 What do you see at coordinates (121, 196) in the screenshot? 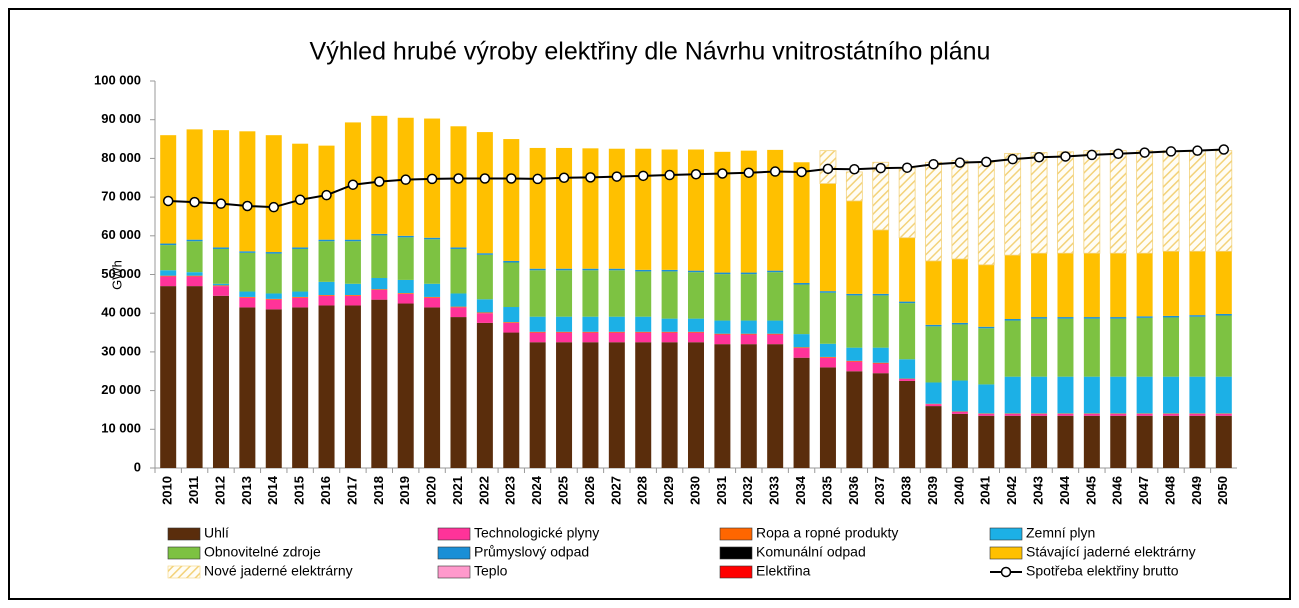
I see `y-tick-label: 70 000` at bounding box center [121, 196].